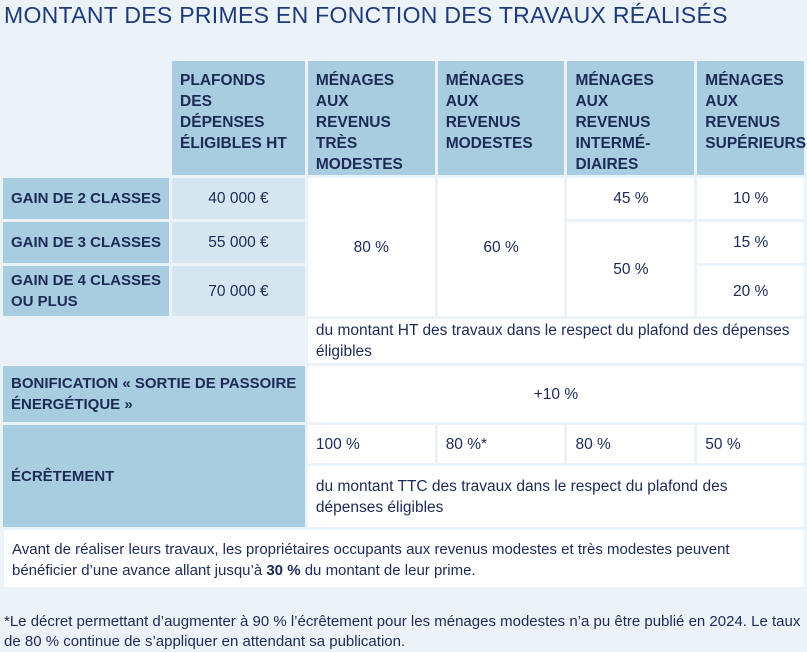  Describe the element at coordinates (86, 118) in the screenshot. I see `header-corner` at that location.